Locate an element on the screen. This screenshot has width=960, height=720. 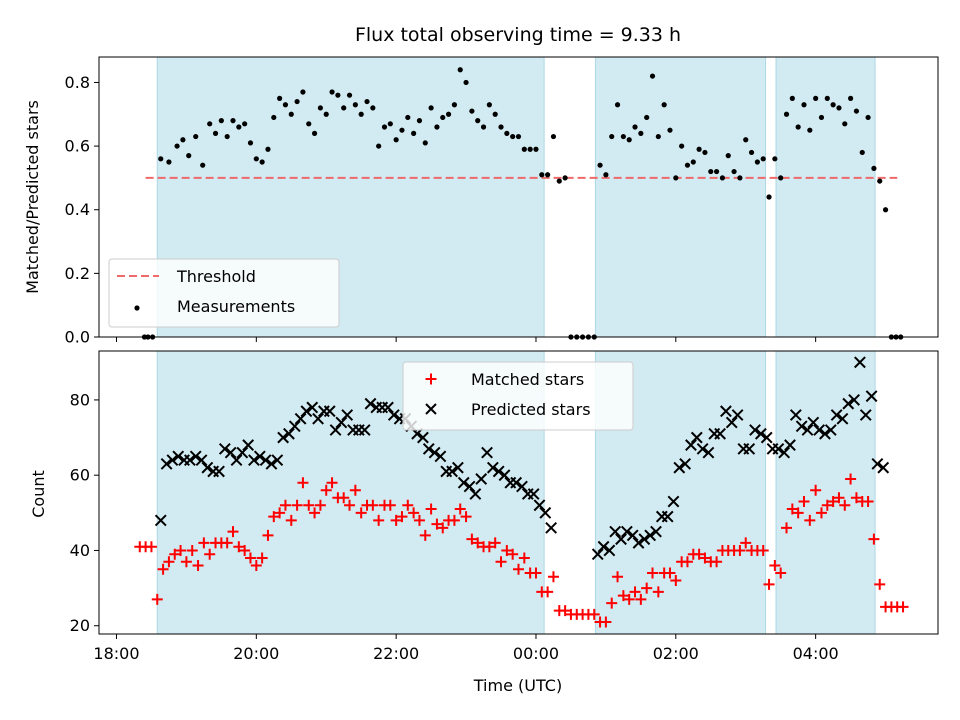
bottom-x-tick-label: 00:00 is located at coordinates (536, 653).